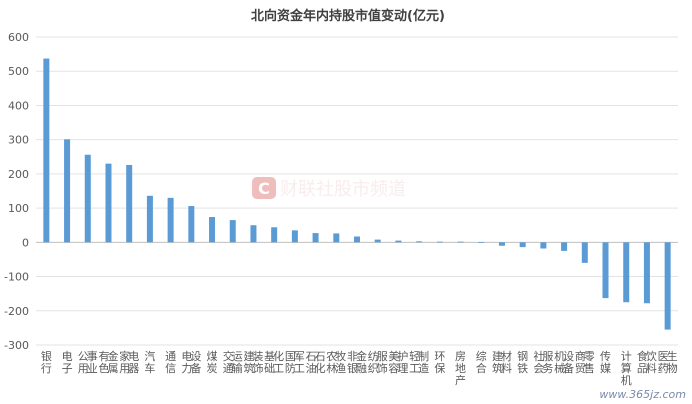 Image resolution: width=692 pixels, height=404 pixels. I want to click on y-tick-label: 200, so click(18, 174).